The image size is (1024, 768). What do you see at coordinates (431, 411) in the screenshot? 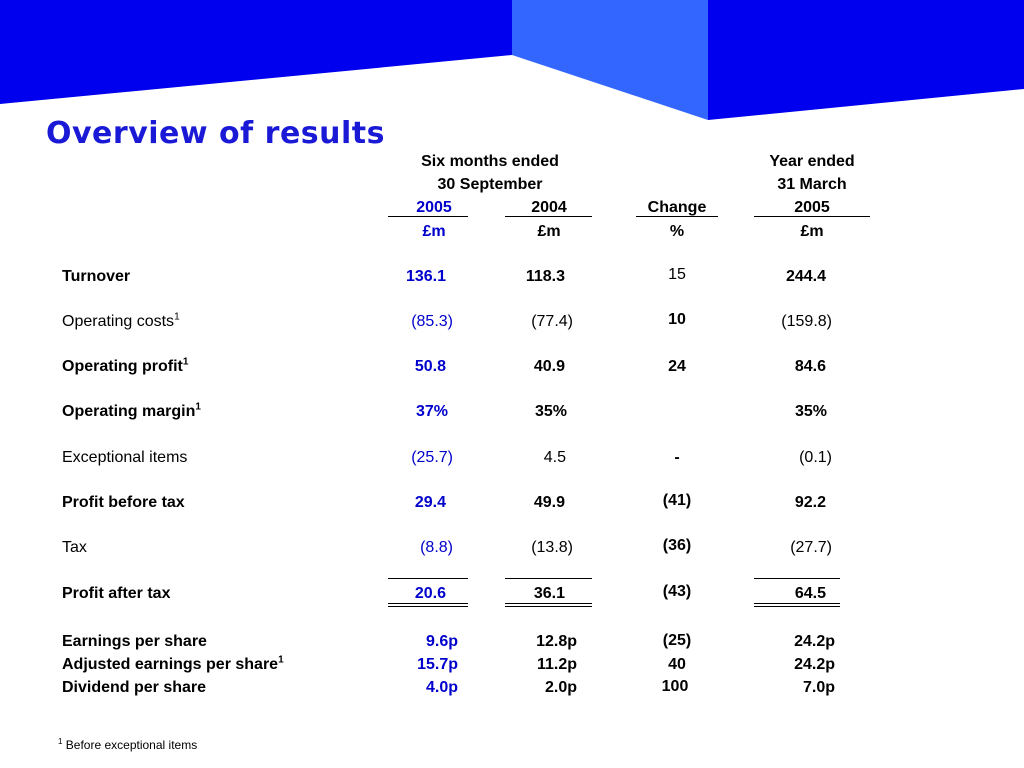
I see `operating-margin-2005: 37%` at bounding box center [431, 411].